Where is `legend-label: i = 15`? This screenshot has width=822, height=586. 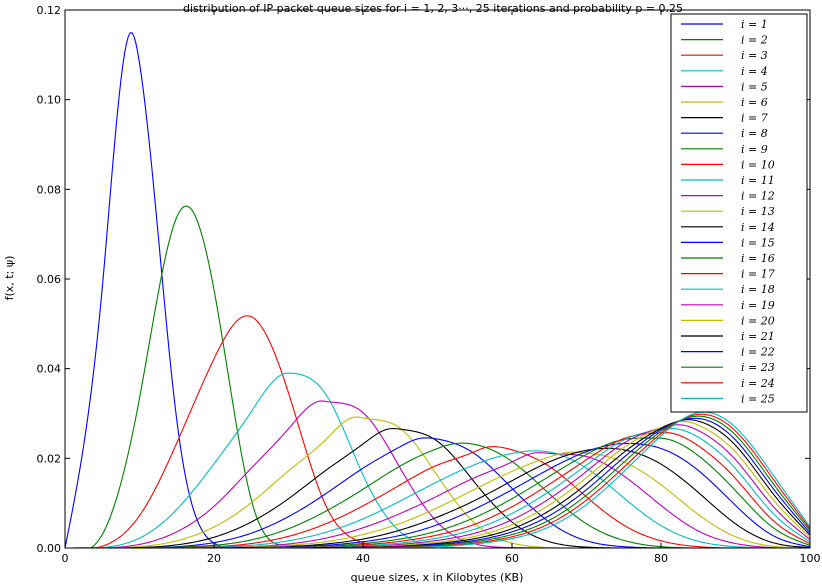
legend-label: i = 15 is located at coordinates (758, 242).